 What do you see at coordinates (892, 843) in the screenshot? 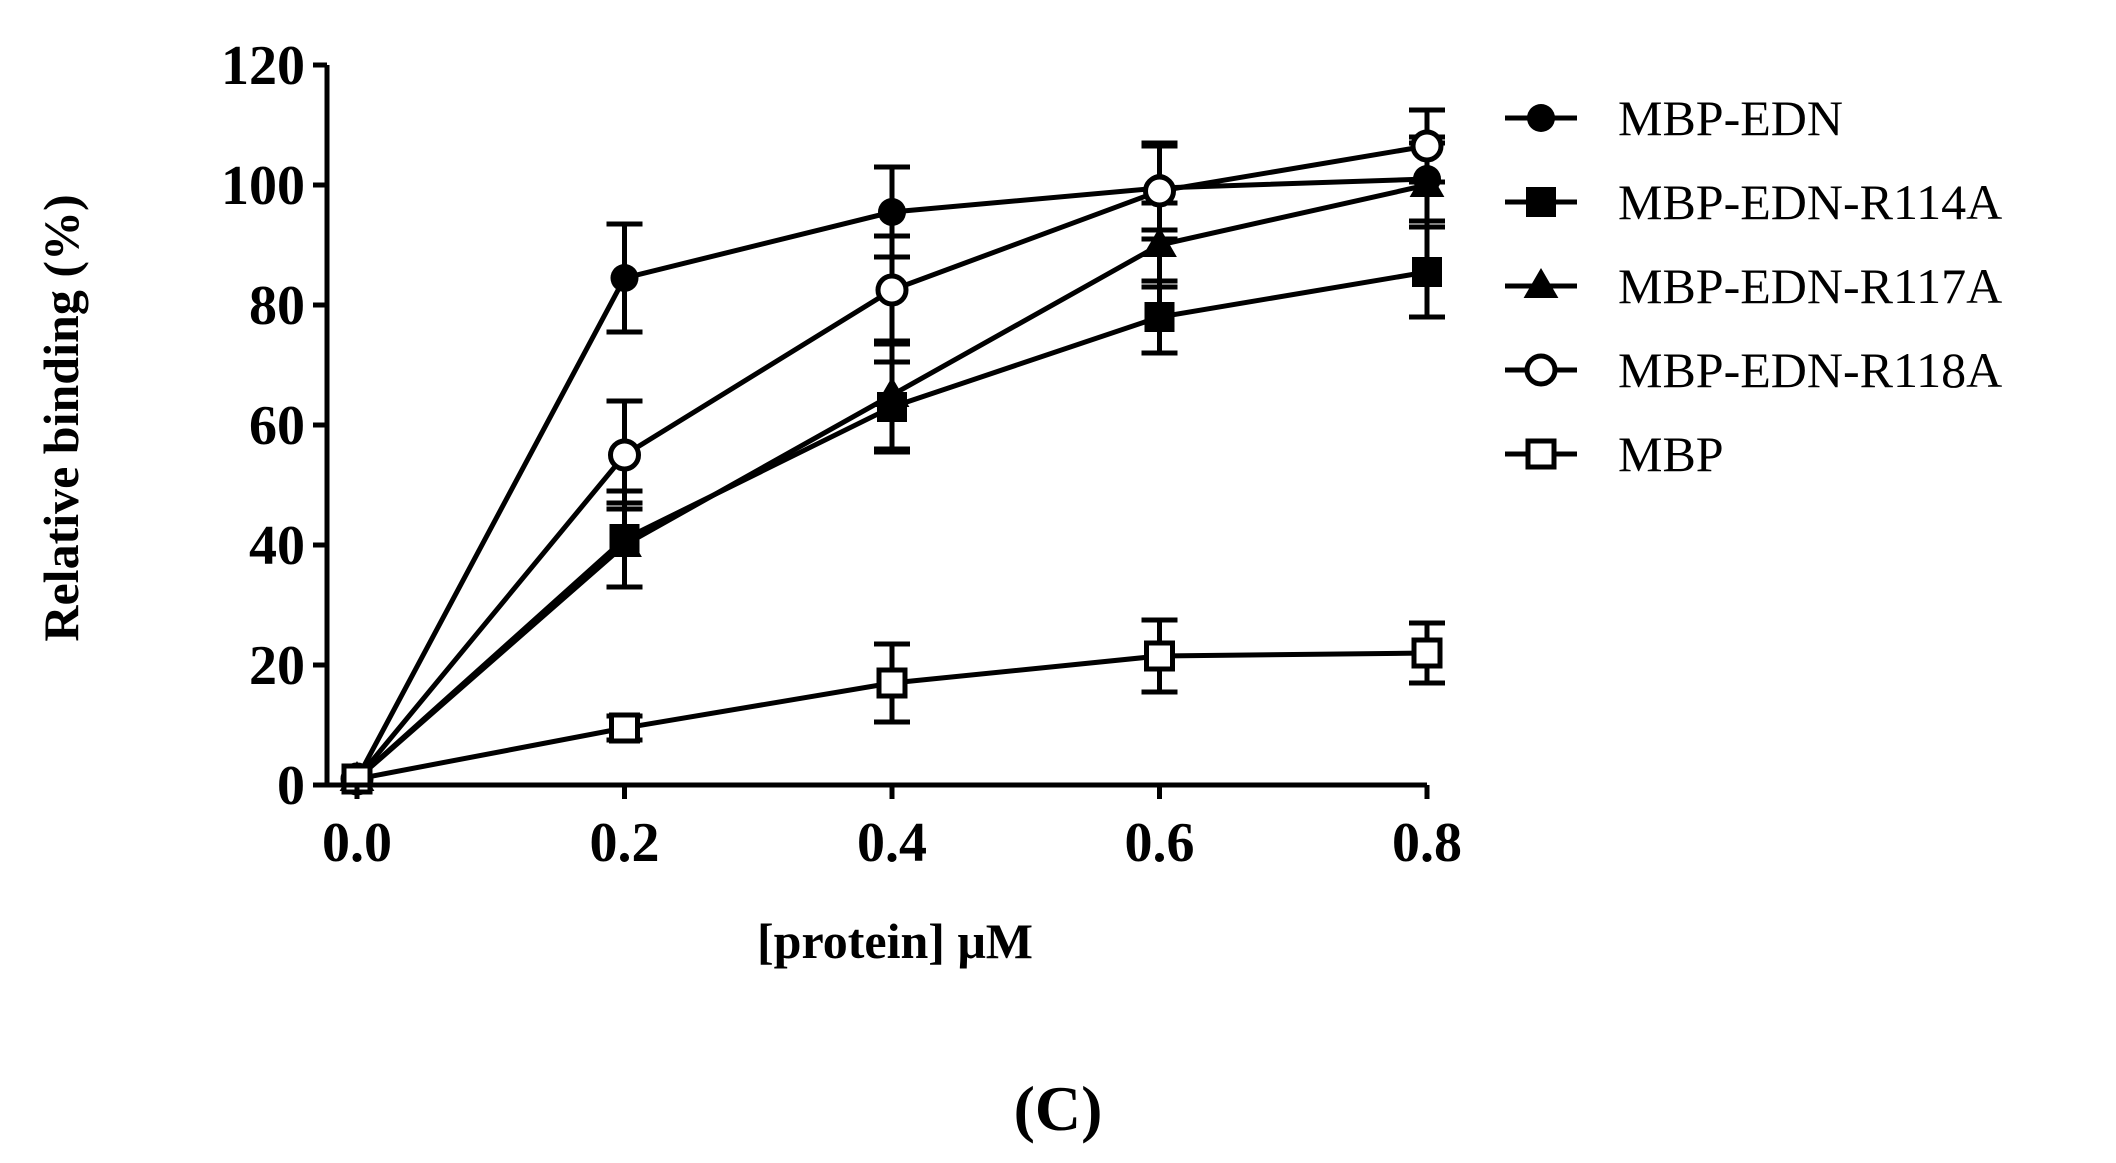
I see `x-tick-label: 0.4` at bounding box center [892, 843].